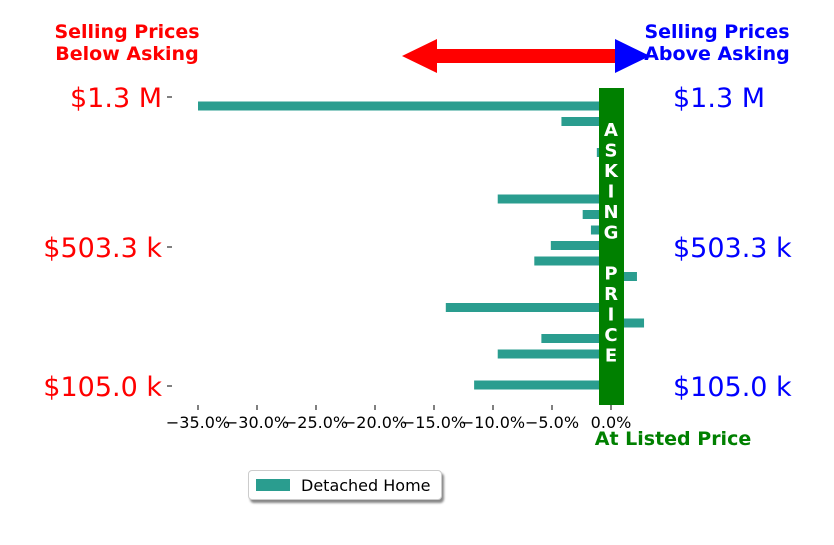  I want to click on legend: Detached Home, so click(345, 485).